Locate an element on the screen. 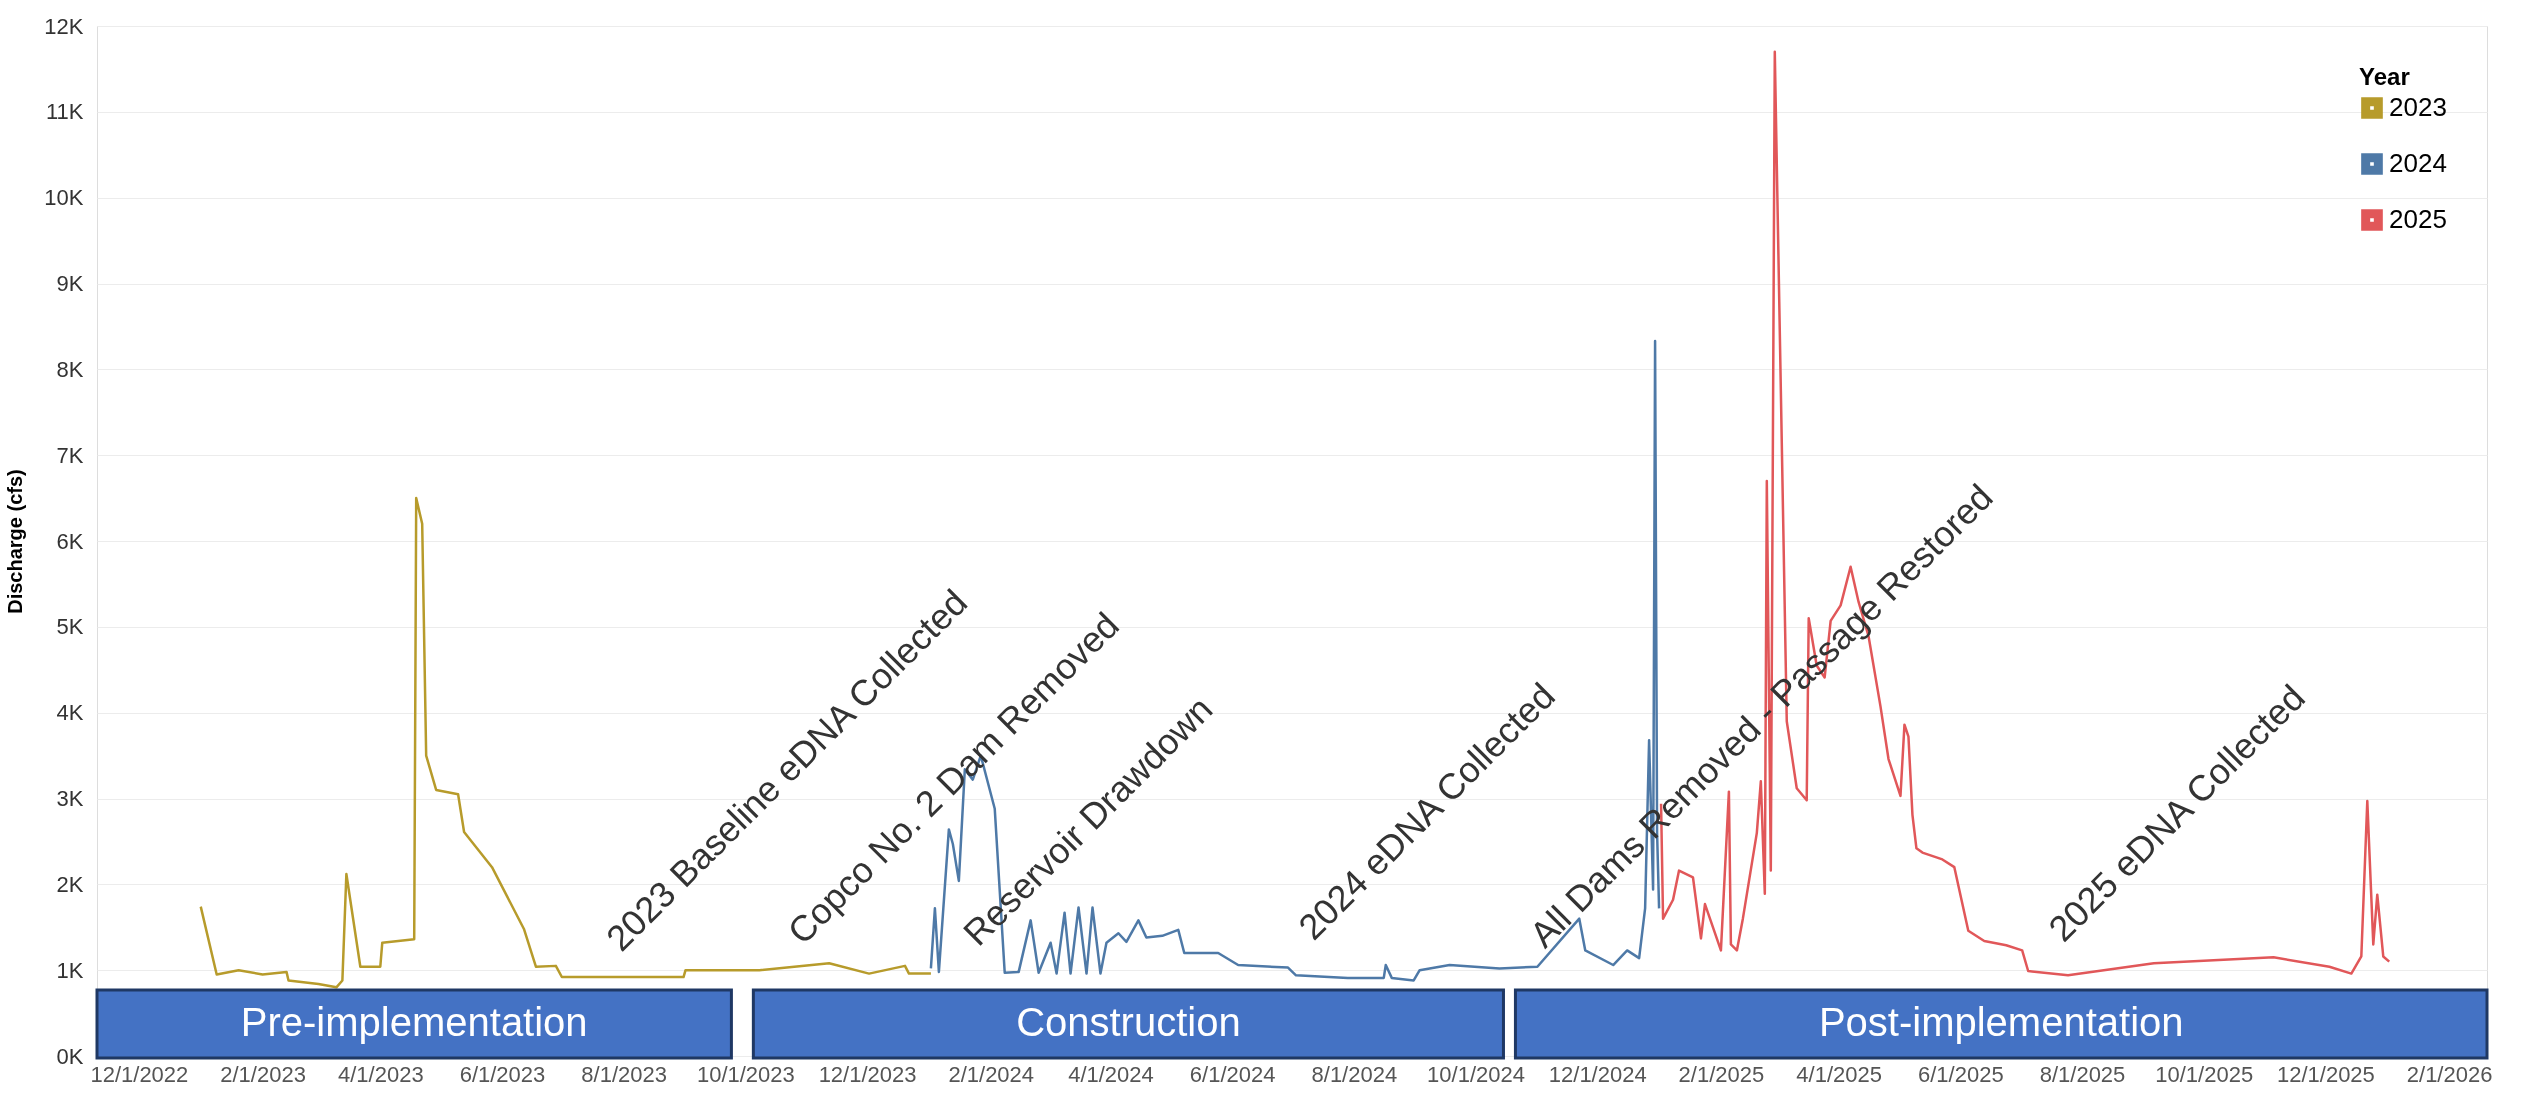 The image size is (2522, 1111). y-tick-label: 9K is located at coordinates (70, 283).